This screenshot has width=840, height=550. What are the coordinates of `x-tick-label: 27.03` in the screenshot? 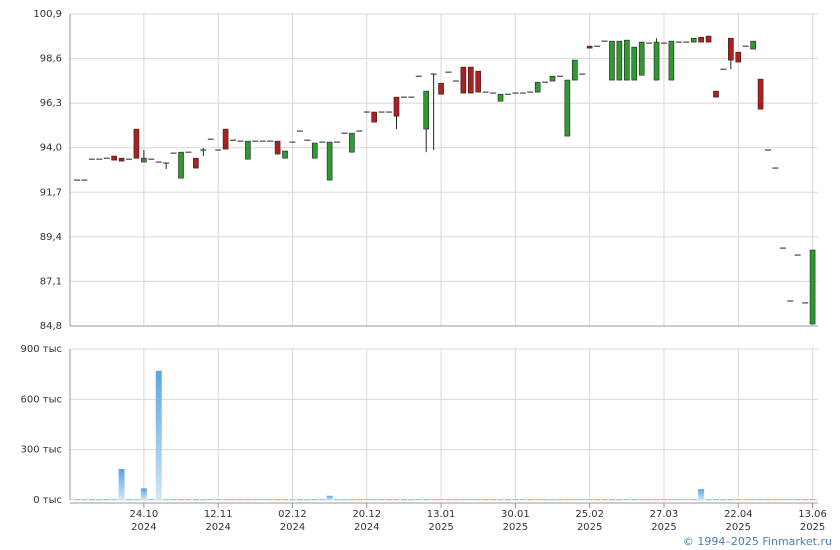 It's located at (664, 514).